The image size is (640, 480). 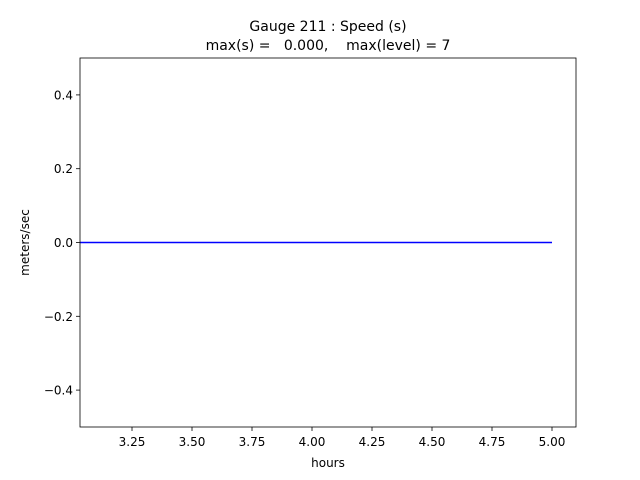 What do you see at coordinates (25, 242) in the screenshot?
I see `y-axis-label: meters/sec` at bounding box center [25, 242].